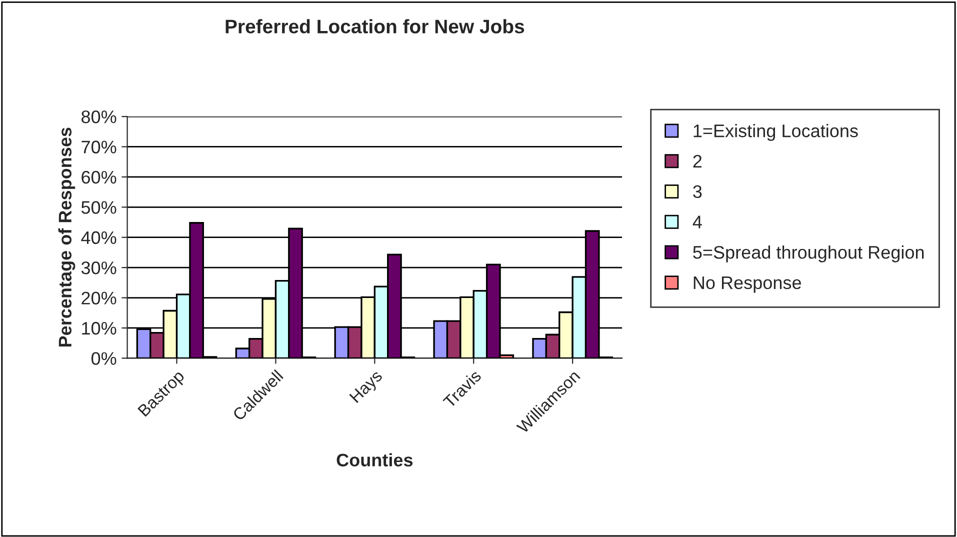 This screenshot has width=957, height=537. I want to click on x-axis-title: Counties, so click(374, 459).